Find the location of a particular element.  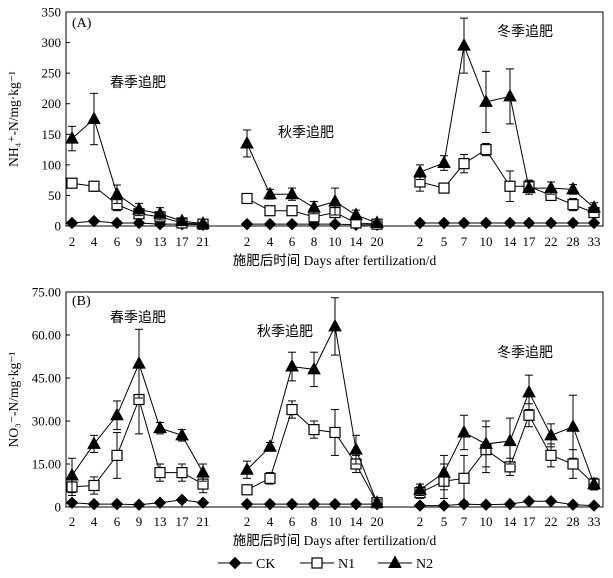

x-tick-label: 22 is located at coordinates (551, 521).